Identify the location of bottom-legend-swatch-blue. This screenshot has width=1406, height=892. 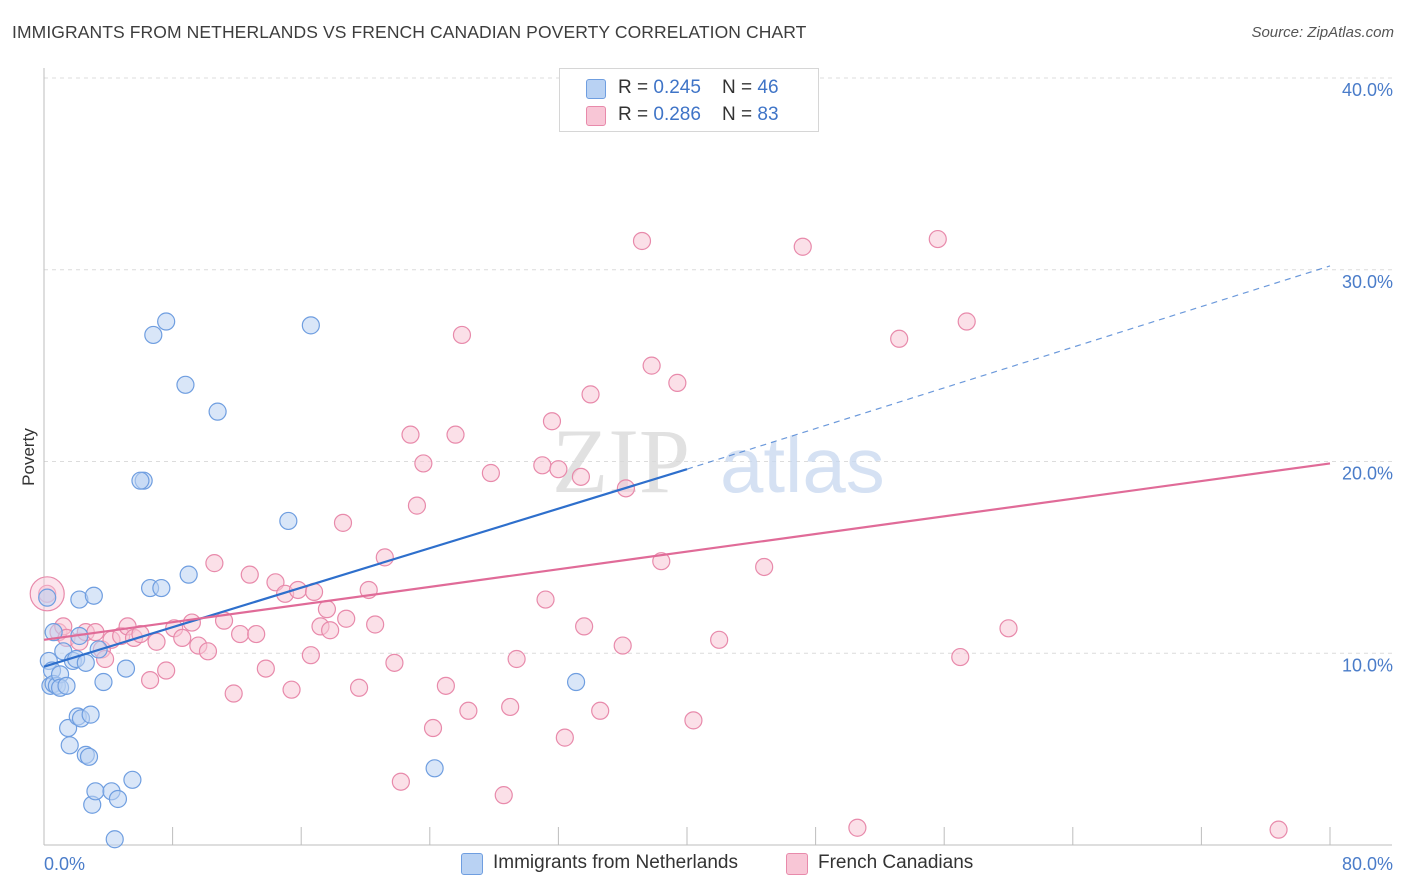
(472, 864).